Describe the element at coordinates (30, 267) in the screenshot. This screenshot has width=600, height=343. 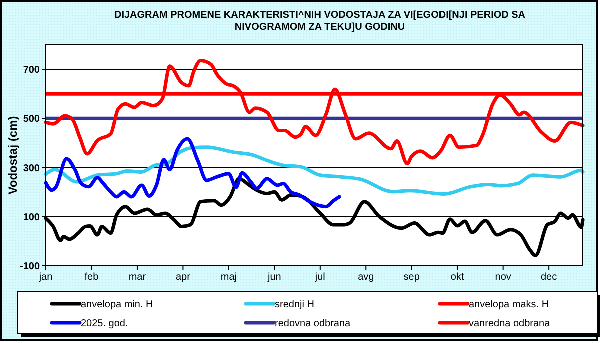
I see `y-tick-label: -100` at that location.